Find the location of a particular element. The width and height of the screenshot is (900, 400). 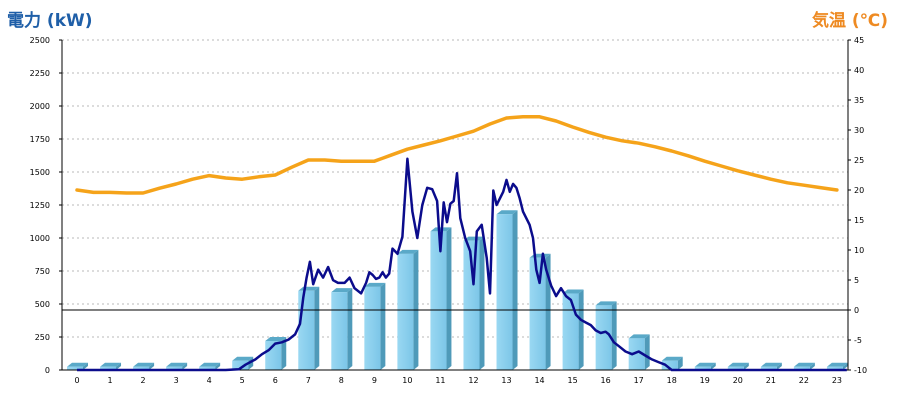

right-tick-label: 0 is located at coordinates (856, 310).